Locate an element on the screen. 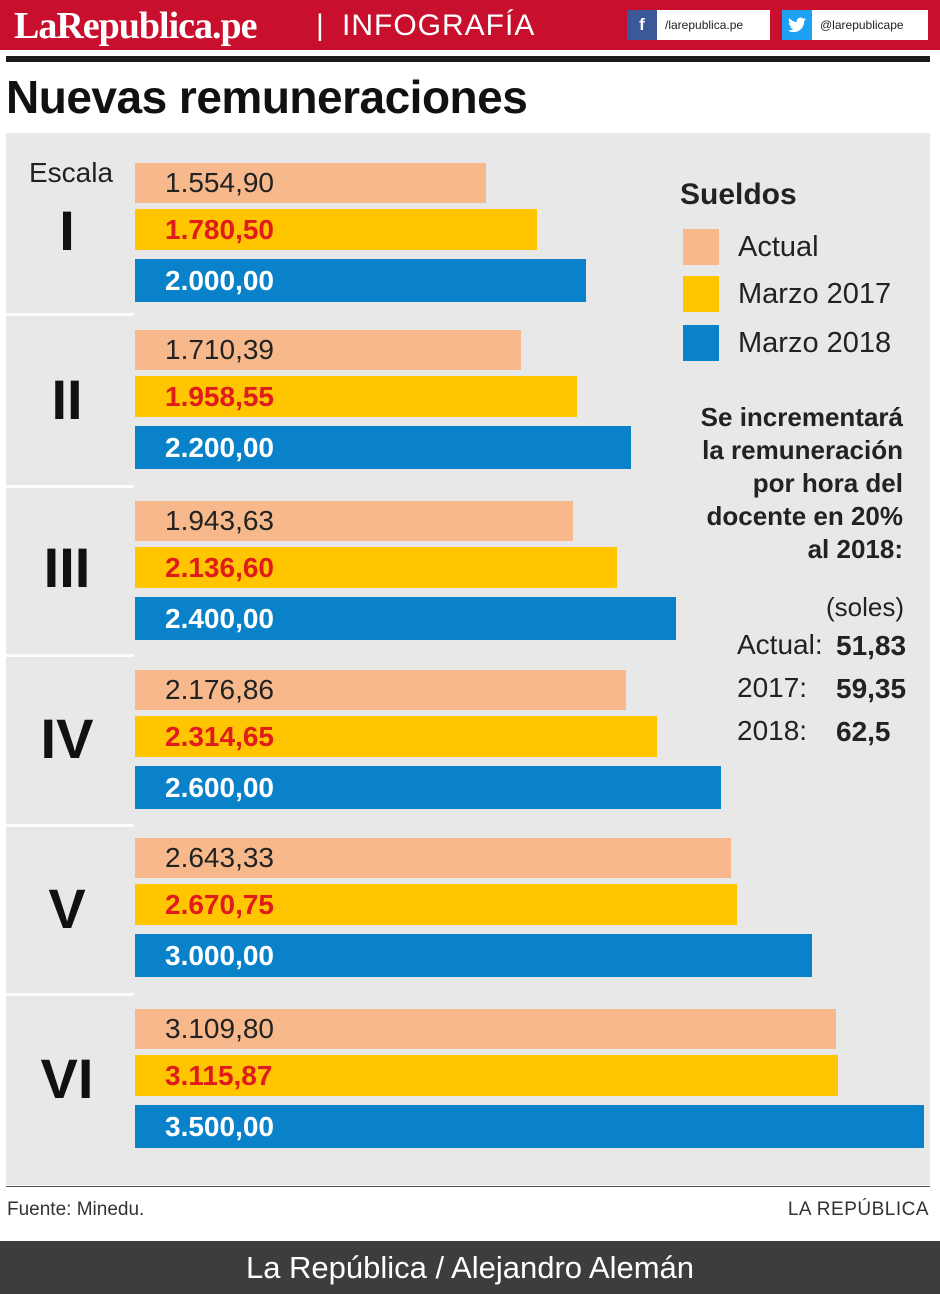  section-label: INFOGRAFÍA is located at coordinates (439, 25).